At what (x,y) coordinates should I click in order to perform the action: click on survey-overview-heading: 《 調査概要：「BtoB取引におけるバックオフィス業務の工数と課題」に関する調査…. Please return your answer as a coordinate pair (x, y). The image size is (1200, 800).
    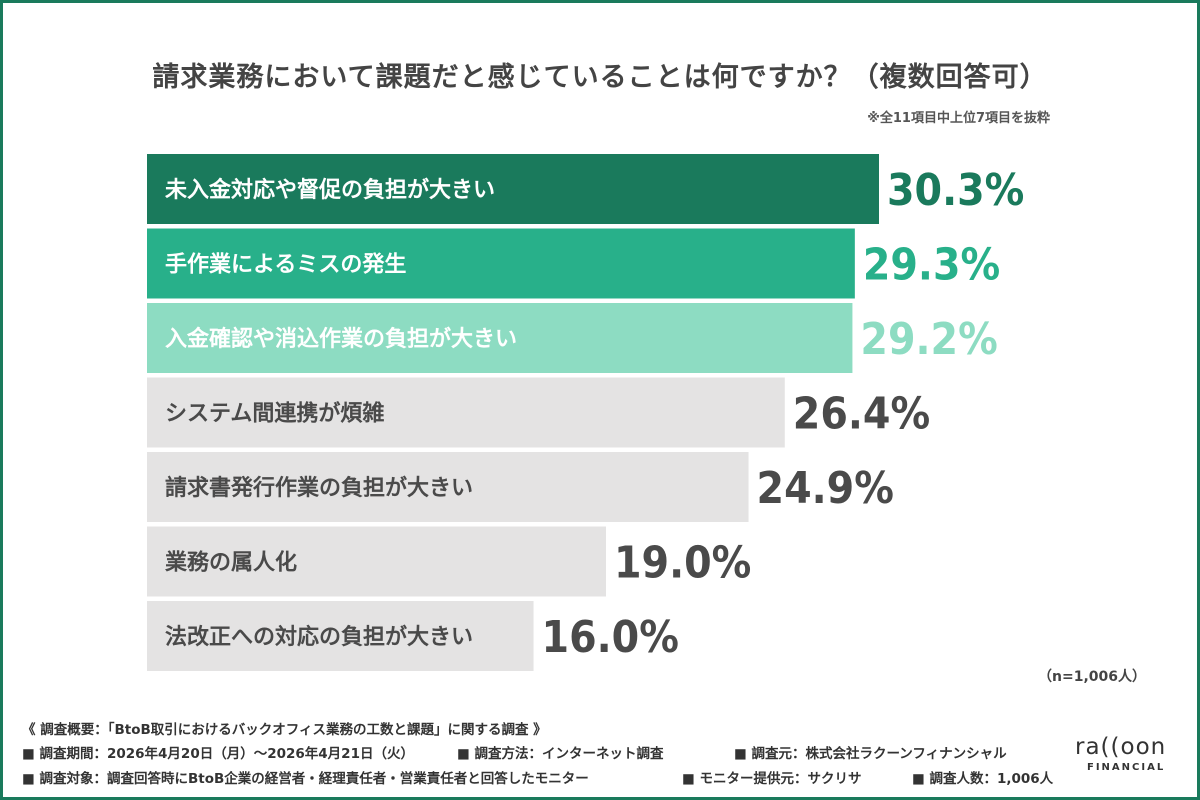
    Looking at the image, I should click on (284, 730).